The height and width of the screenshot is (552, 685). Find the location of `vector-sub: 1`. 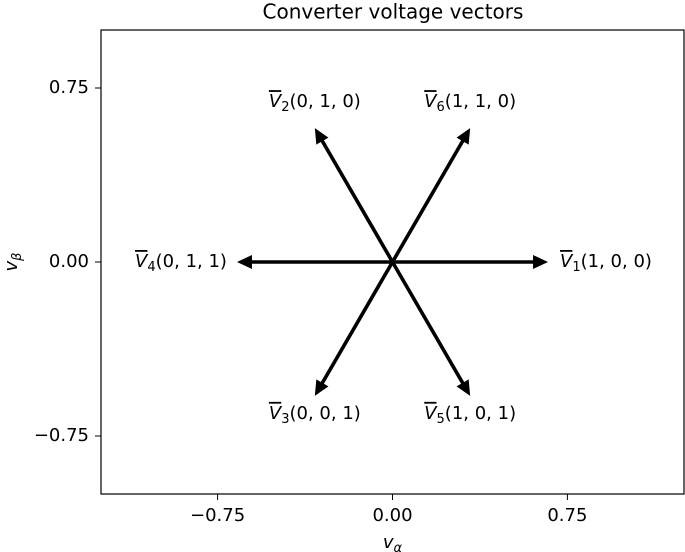

vector-sub: 1 is located at coordinates (576, 267).